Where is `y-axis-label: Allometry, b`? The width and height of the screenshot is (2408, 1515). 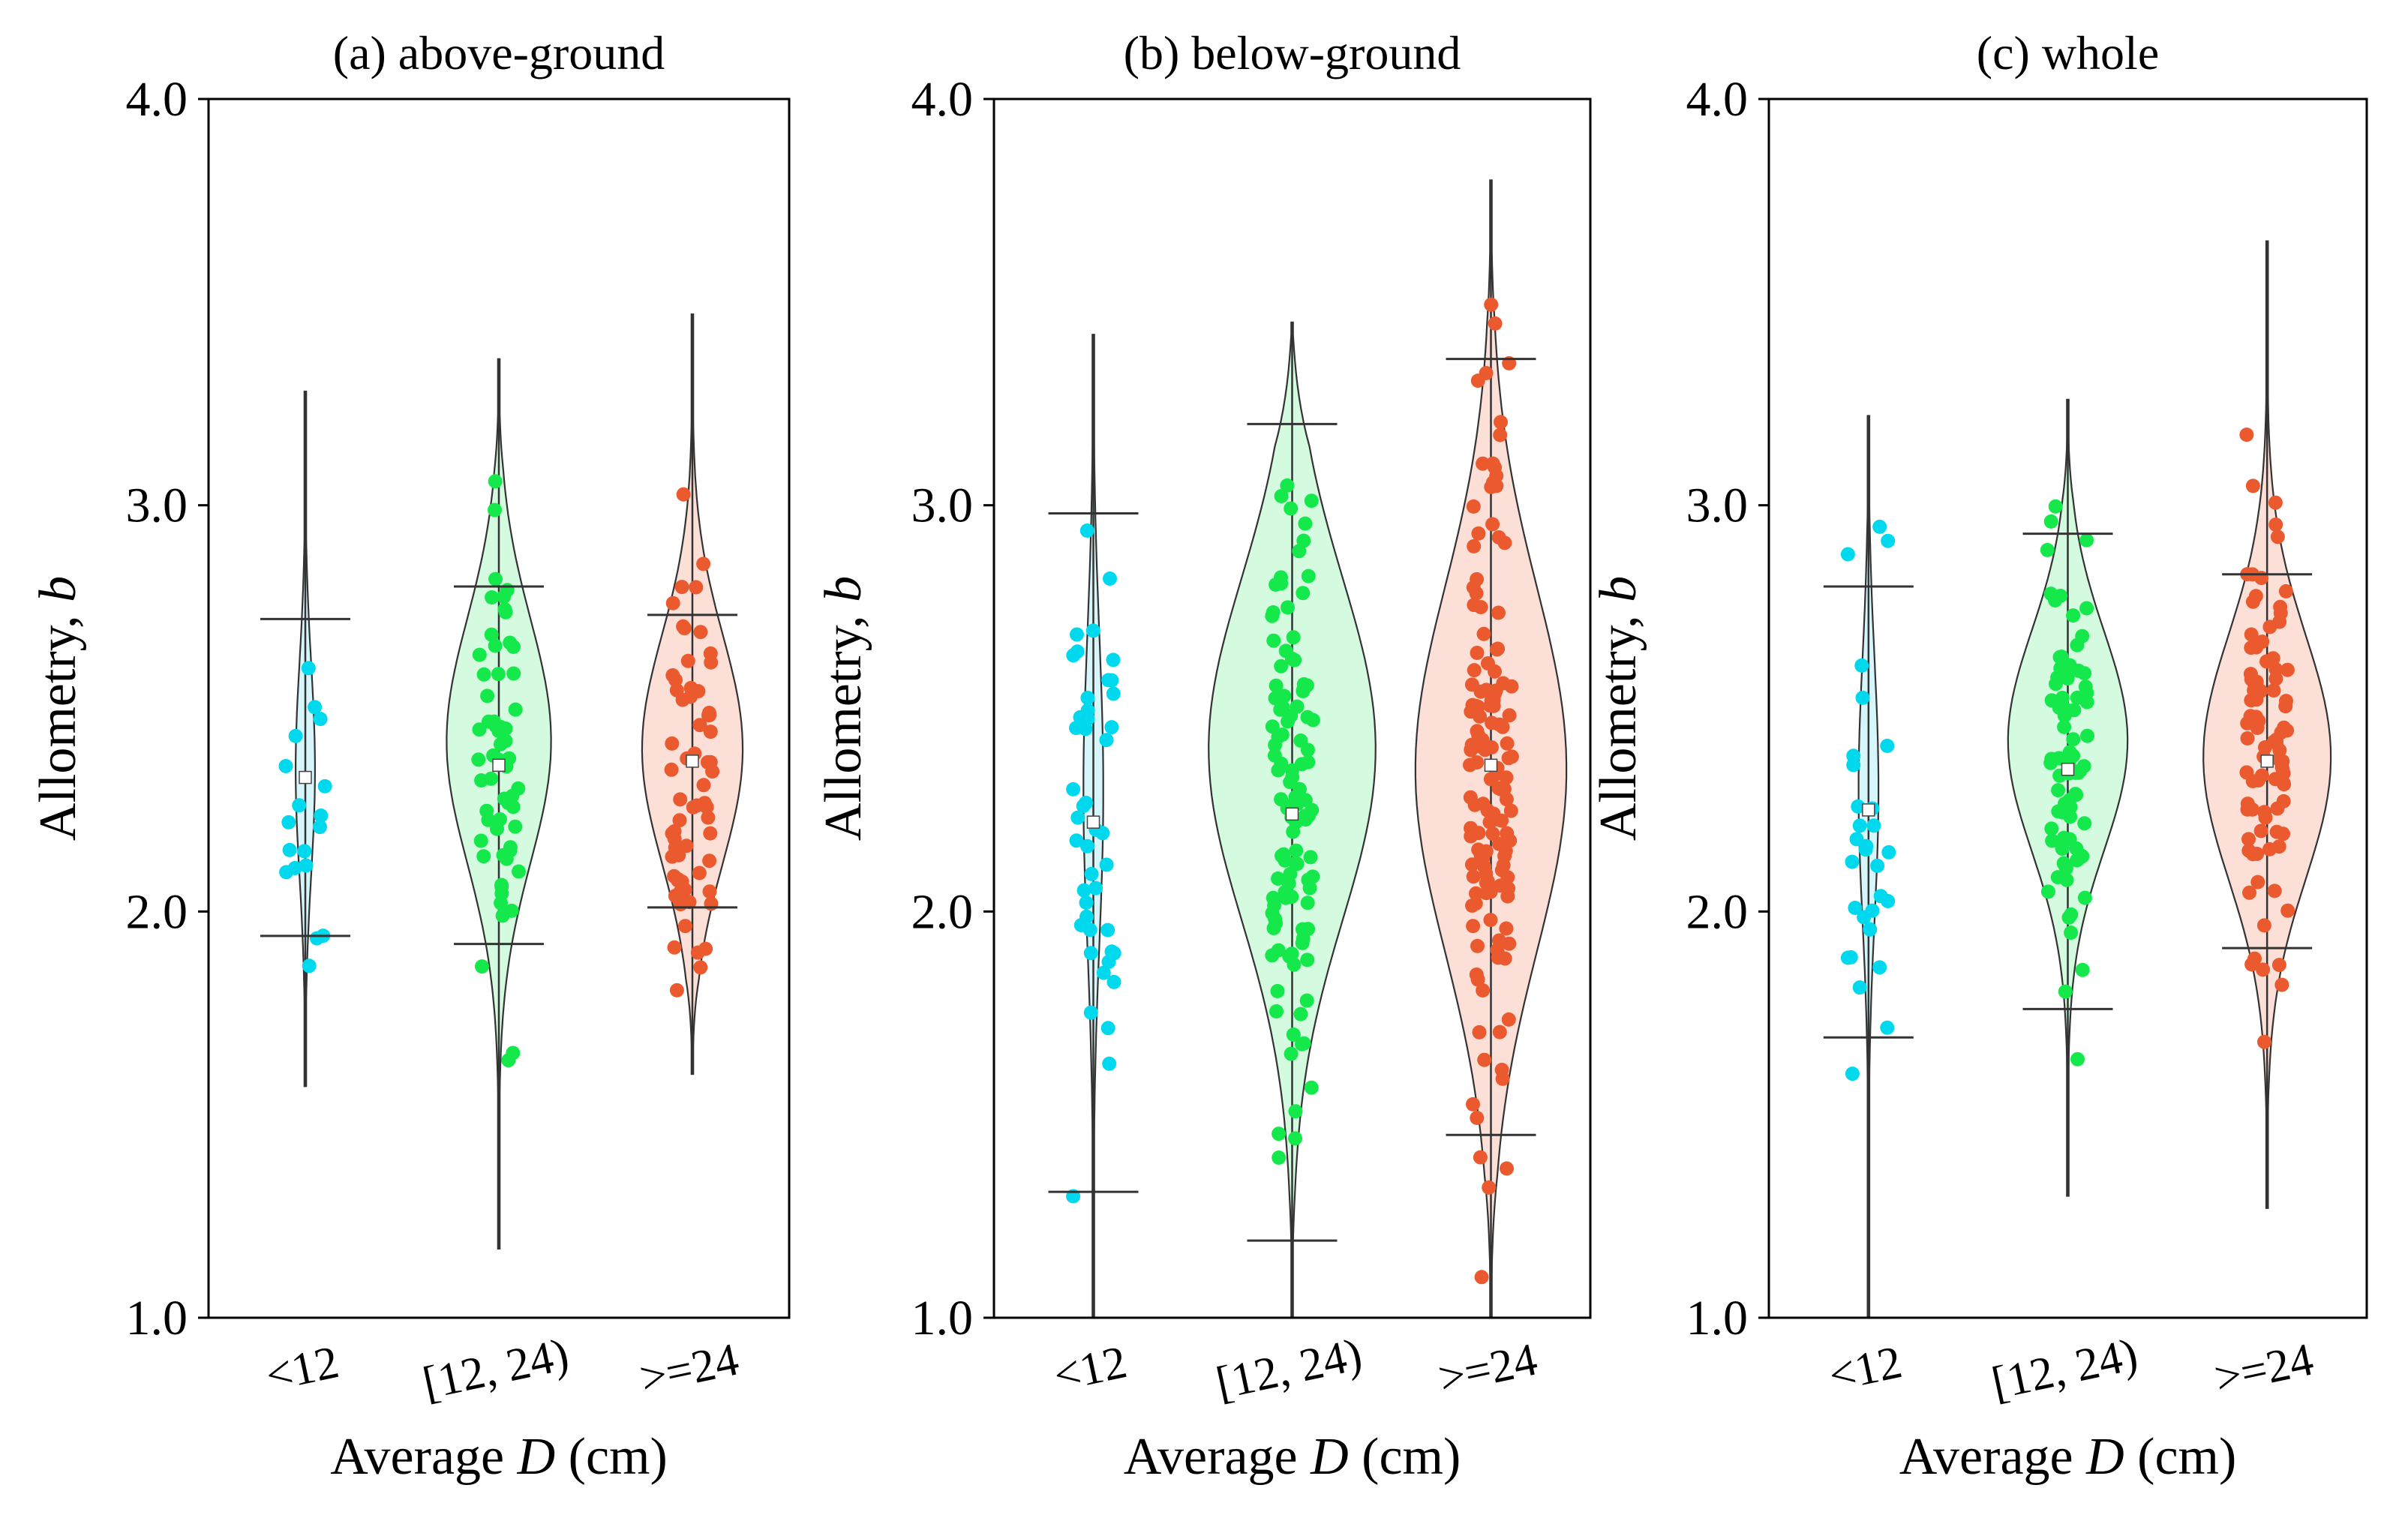 y-axis-label: Allometry, b is located at coordinates (844, 708).